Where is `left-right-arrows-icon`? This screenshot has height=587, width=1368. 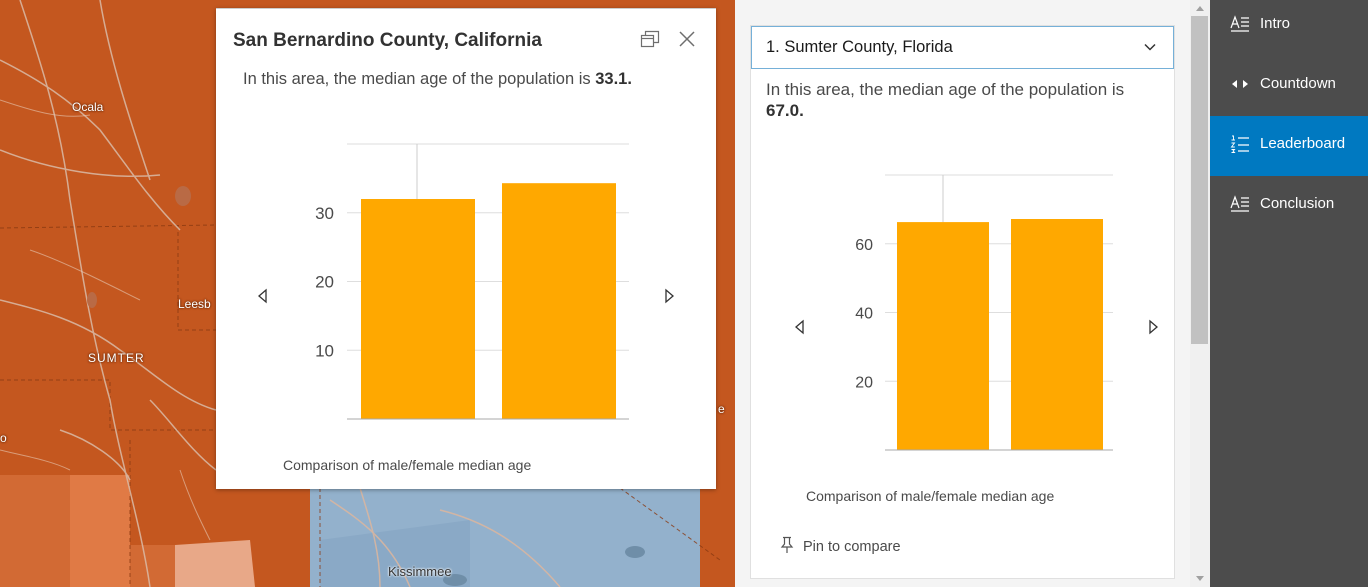
left-right-arrows-icon is located at coordinates (1240, 84).